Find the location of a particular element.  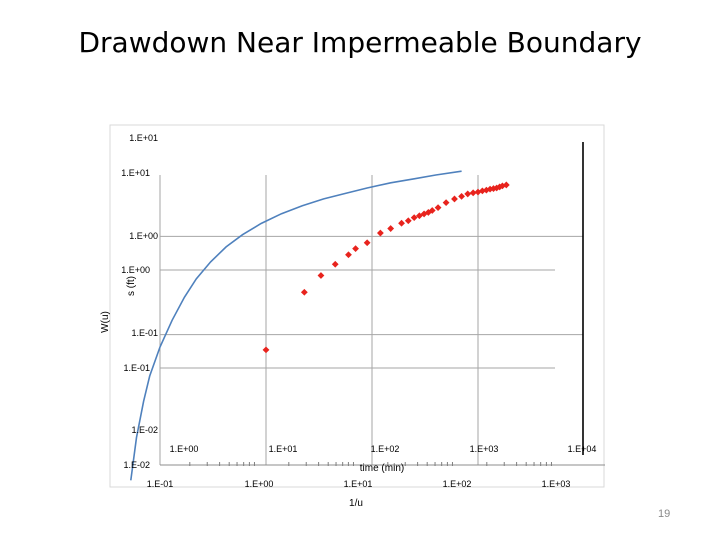

time-axis-ticks: 1.E+00 1.E+01 1.E+02 1.E+03 1.E+04 is located at coordinates (383, 449).